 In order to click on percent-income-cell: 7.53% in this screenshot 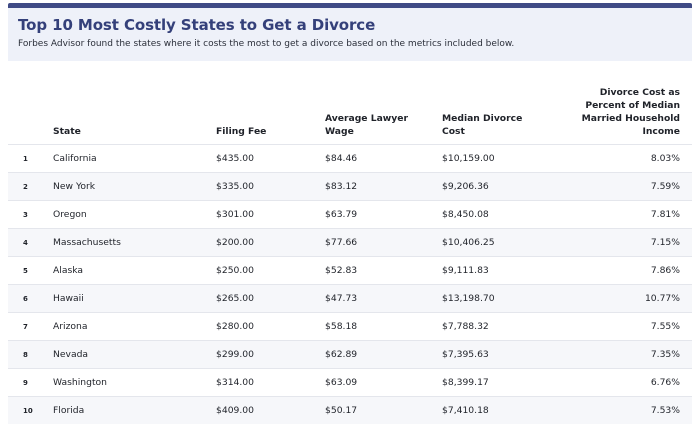, I will do `click(665, 410)`.